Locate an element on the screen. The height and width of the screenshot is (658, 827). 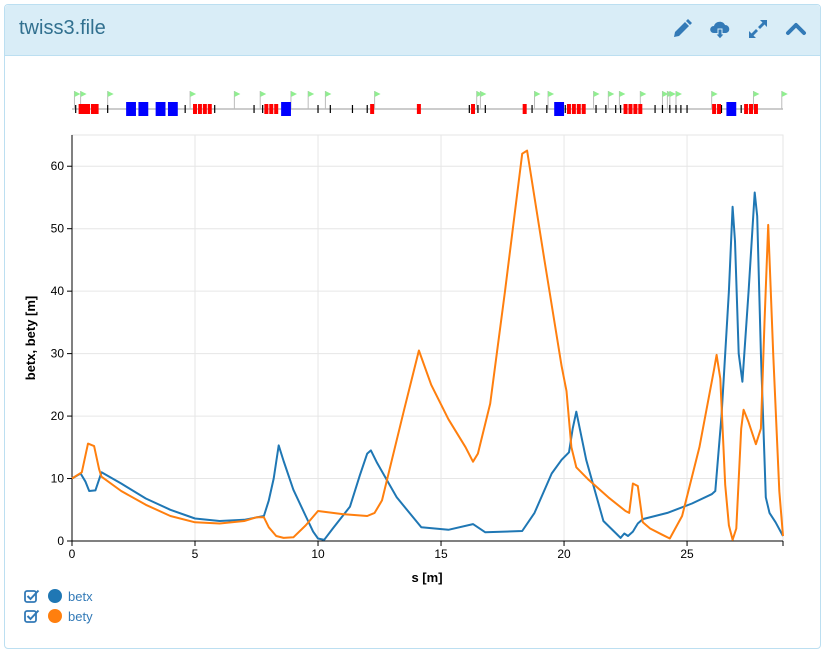
y-tick-label: 20 is located at coordinates (58, 416).